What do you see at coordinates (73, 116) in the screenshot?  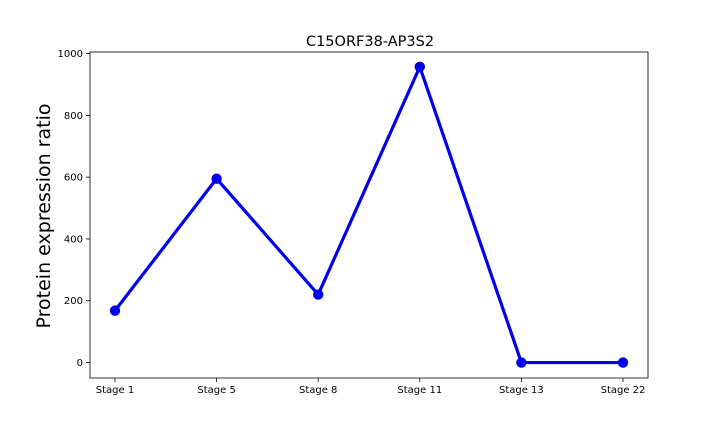 I see `y-tick-label: 800` at bounding box center [73, 116].